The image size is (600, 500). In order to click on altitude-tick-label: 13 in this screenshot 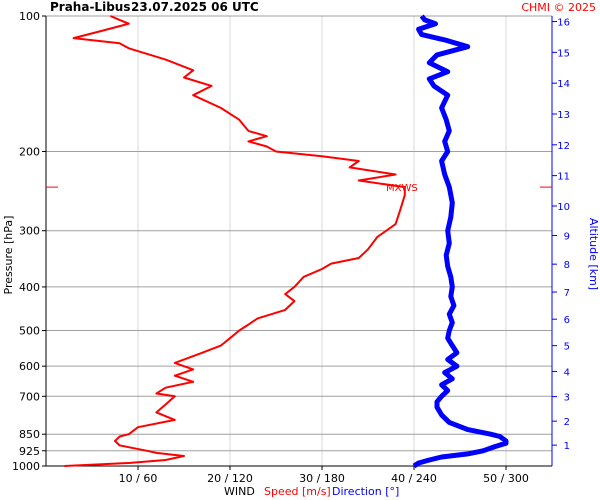, I will do `click(563, 115)`.